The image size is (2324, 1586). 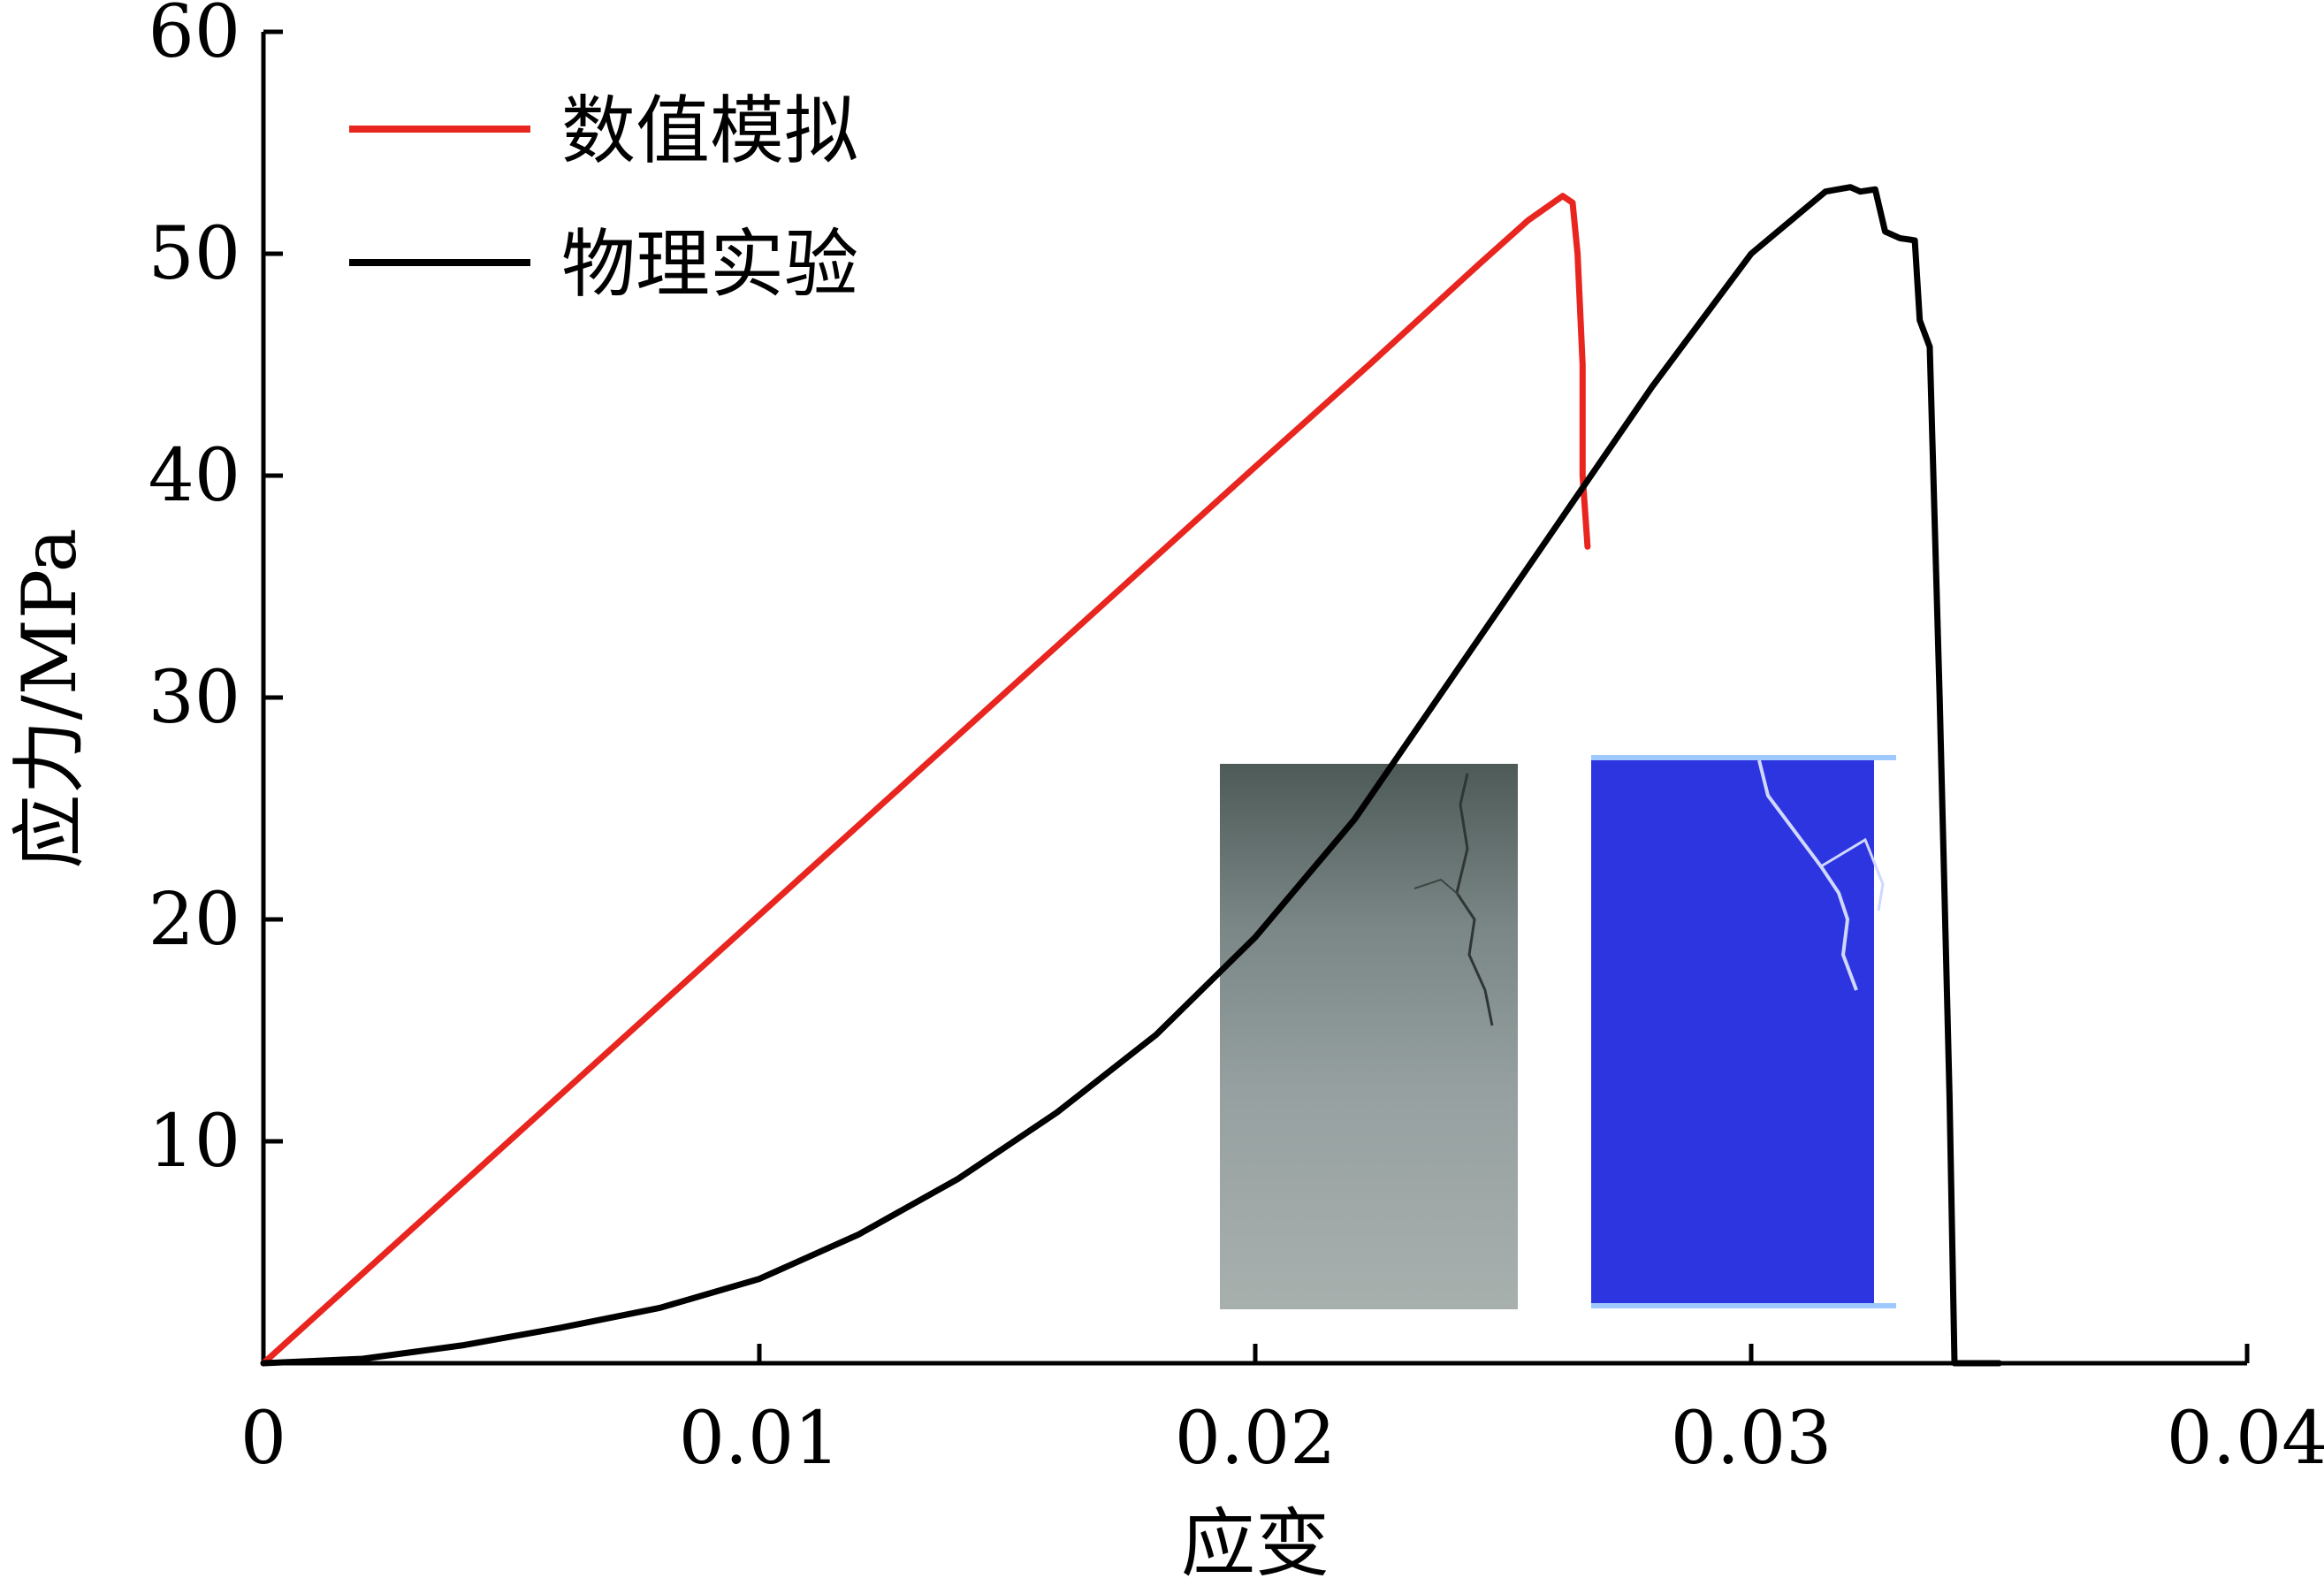 I want to click on legend-label-simulation: 数值模拟, so click(x=709, y=131).